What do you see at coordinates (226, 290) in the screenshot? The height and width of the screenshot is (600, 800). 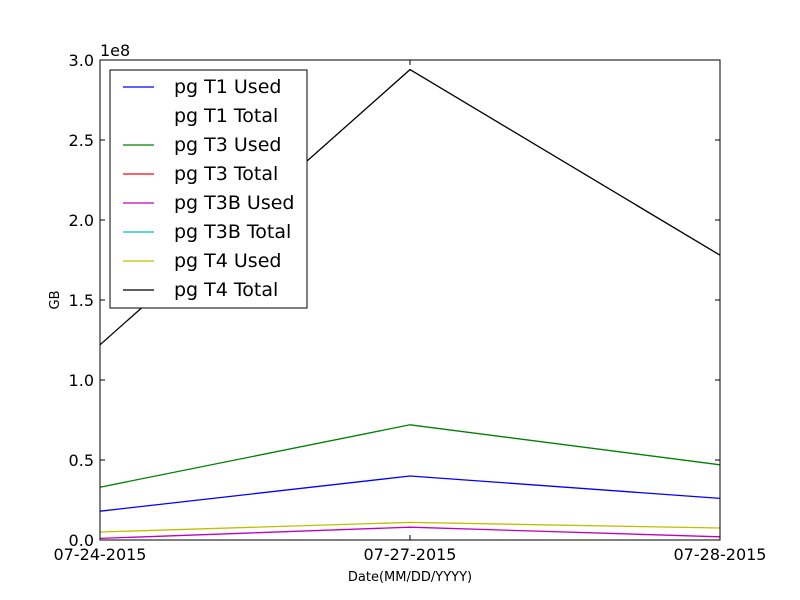 I see `legend-label-7: pg T4 Total` at bounding box center [226, 290].